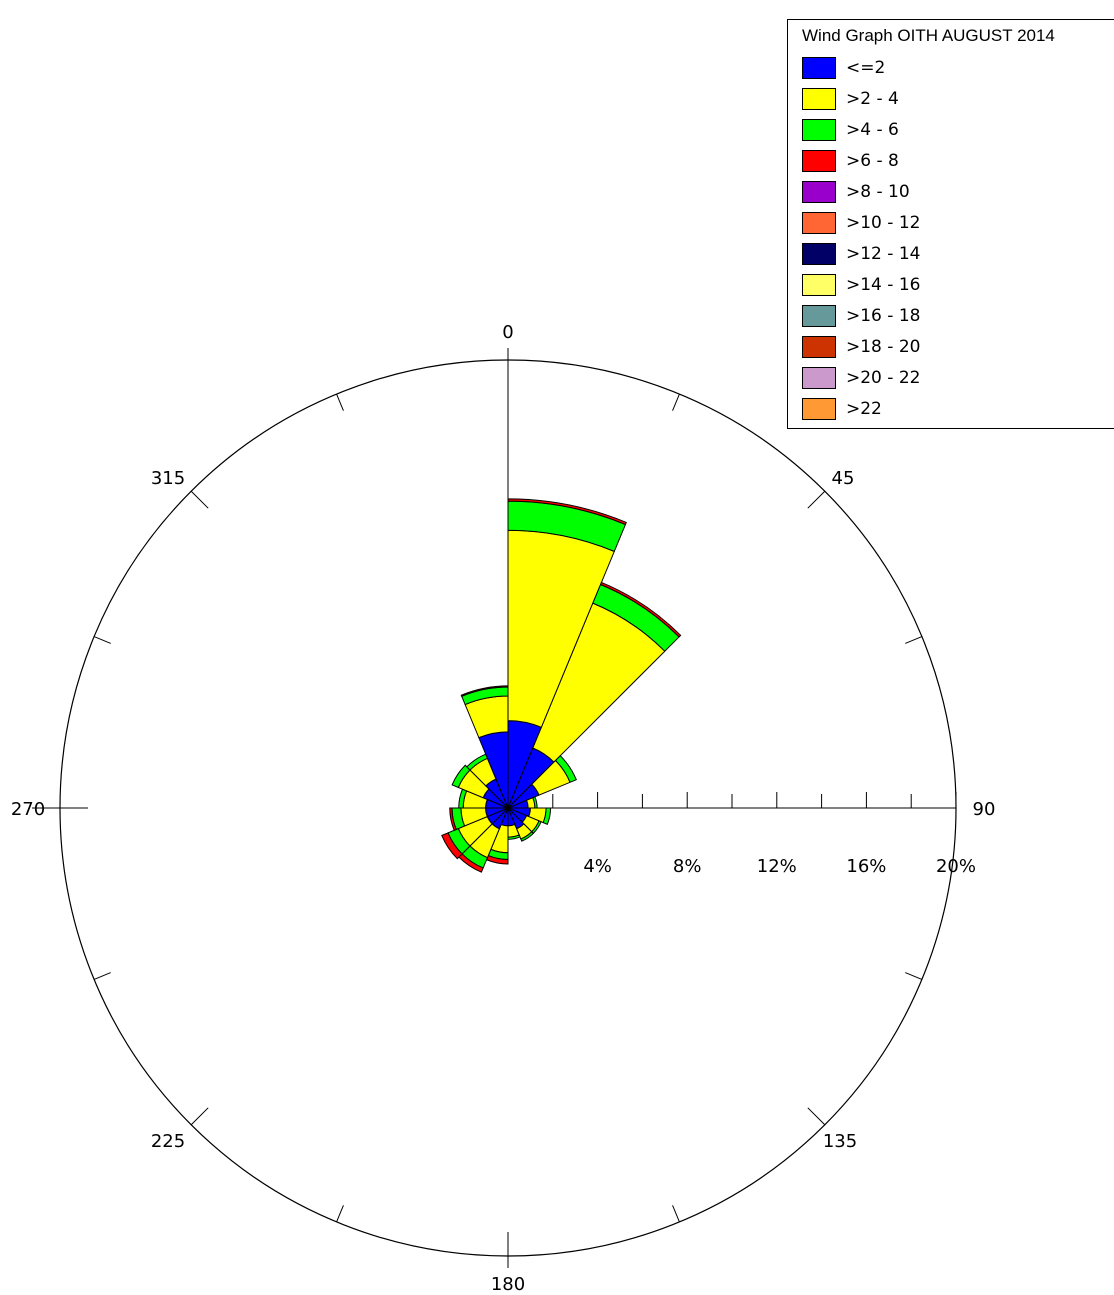 The width and height of the screenshot is (1114, 1295). I want to click on legend-label: >14 - 16, so click(883, 285).